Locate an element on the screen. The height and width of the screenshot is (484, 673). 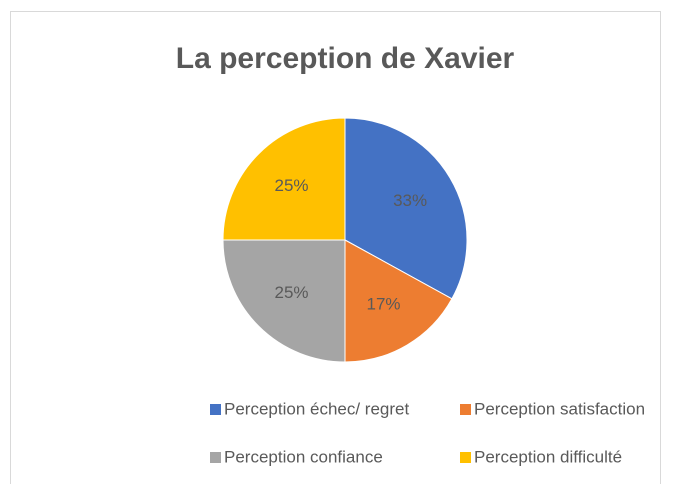
data-label: 33% is located at coordinates (410, 200).